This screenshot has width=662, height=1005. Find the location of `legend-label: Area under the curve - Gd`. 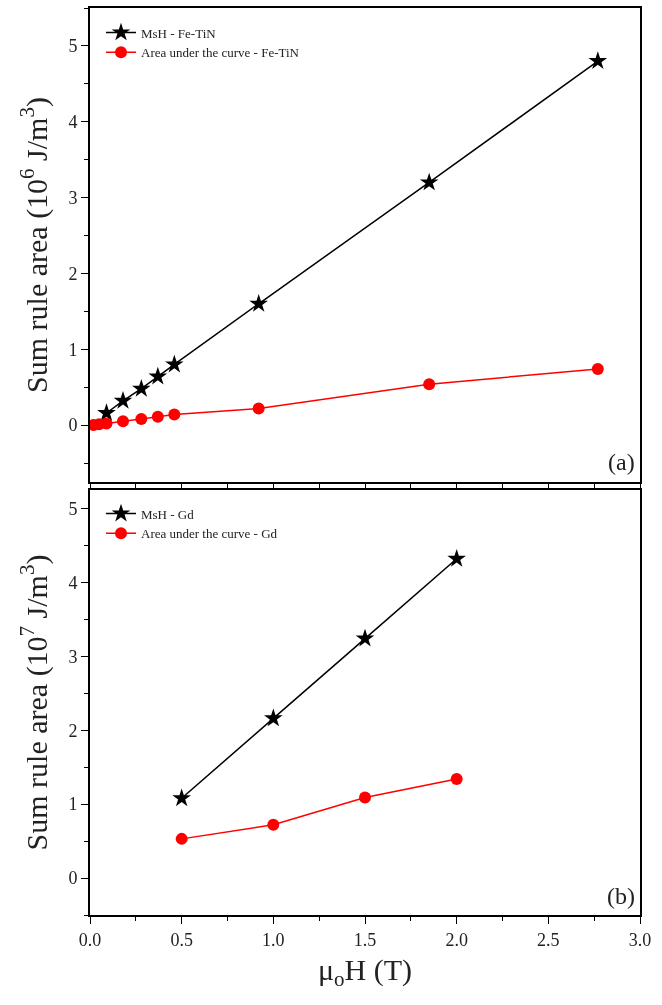

legend-label: Area under the curve - Gd is located at coordinates (209, 534).